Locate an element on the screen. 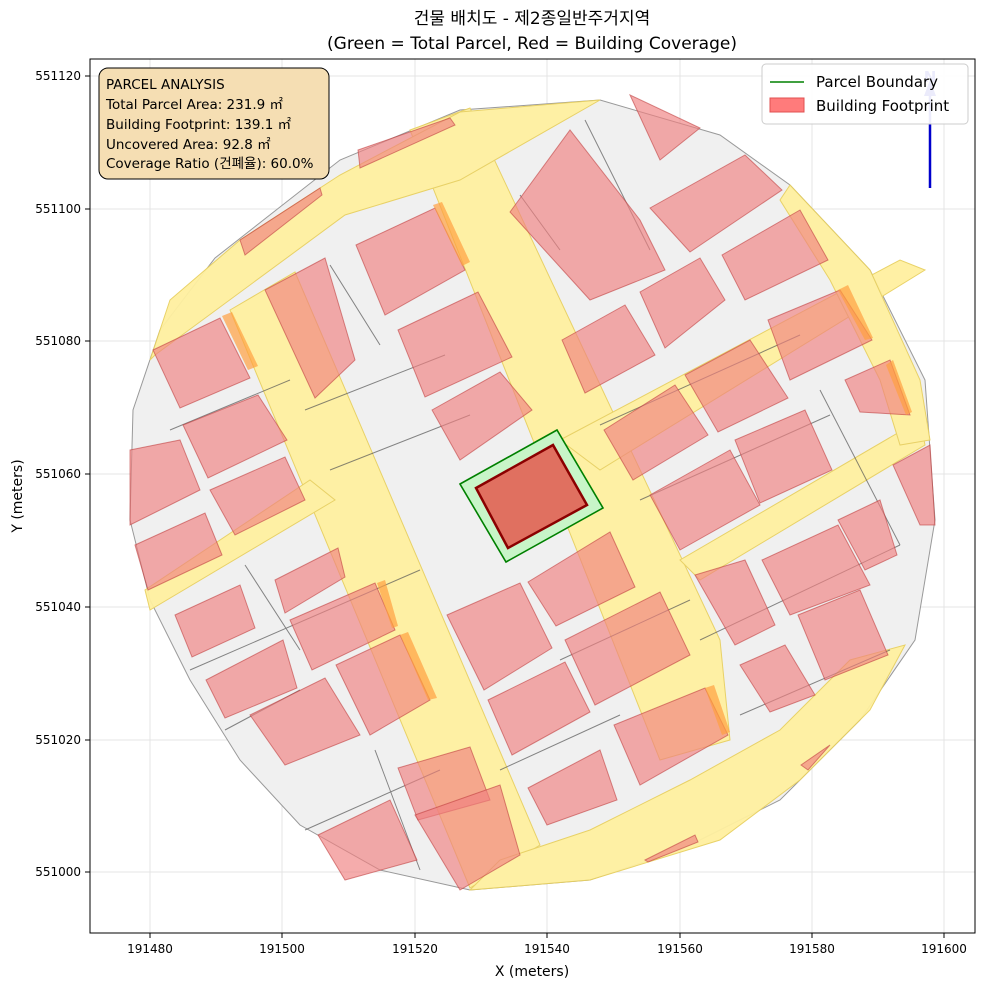  y-tick-label: 551000 is located at coordinates (58, 872).